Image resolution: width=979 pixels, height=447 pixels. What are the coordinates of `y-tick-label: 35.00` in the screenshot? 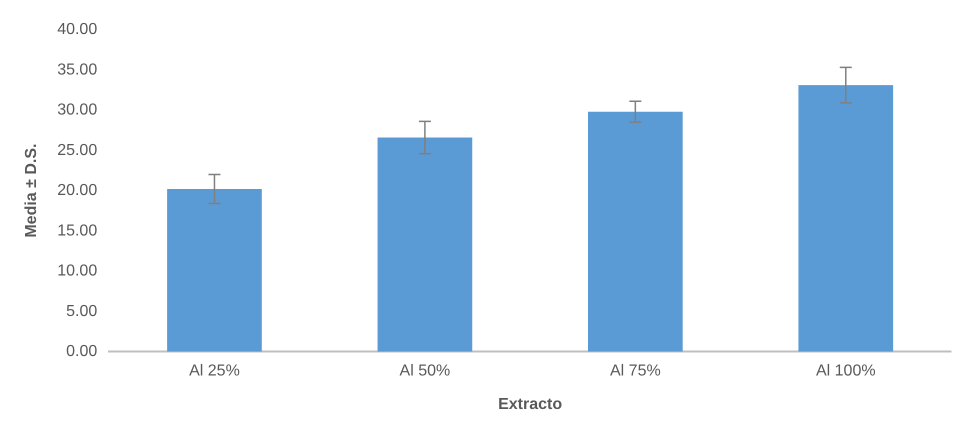 It's located at (77, 69).